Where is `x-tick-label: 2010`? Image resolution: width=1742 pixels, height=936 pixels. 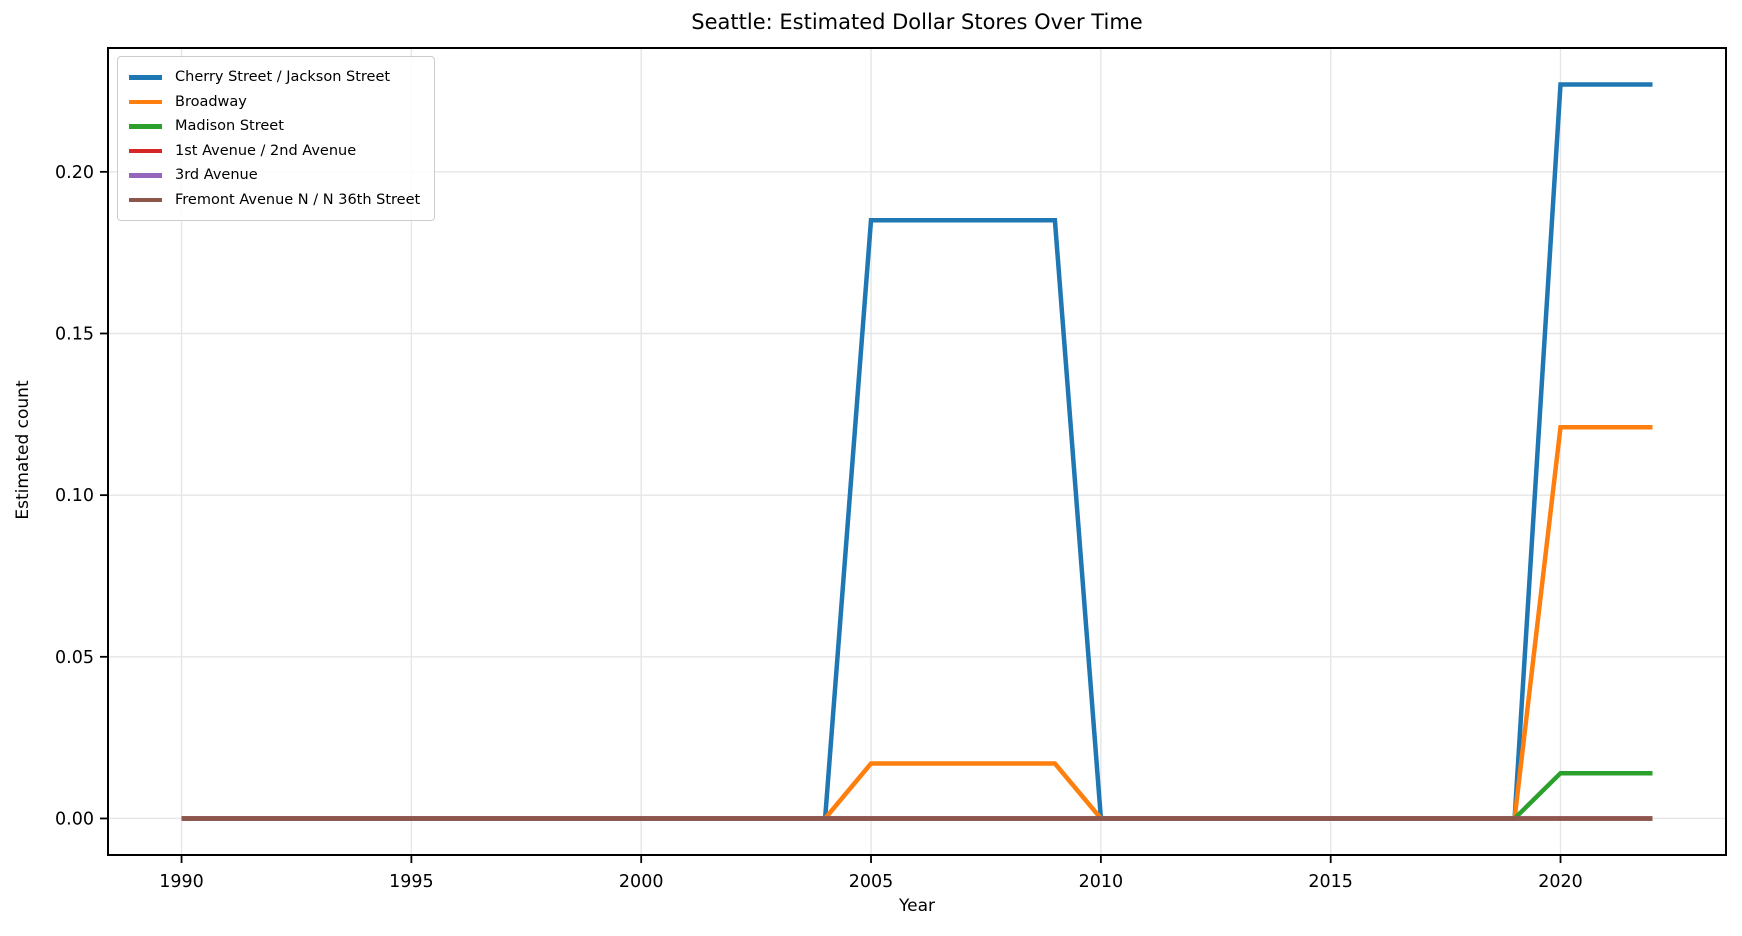 x-tick-label: 2010 is located at coordinates (1101, 882).